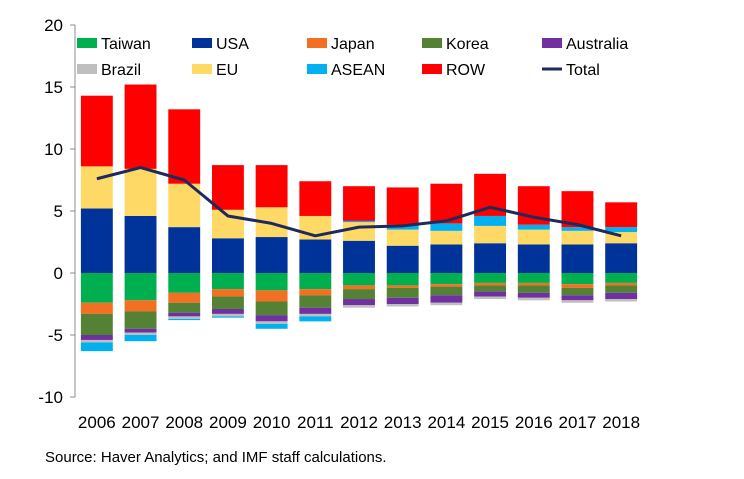  What do you see at coordinates (490, 298) in the screenshot?
I see `bar-brazil-2015` at bounding box center [490, 298].